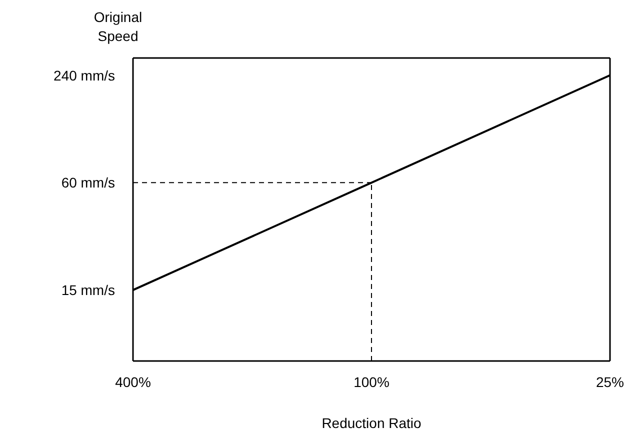 The width and height of the screenshot is (624, 446). What do you see at coordinates (133, 382) in the screenshot?
I see `x-tick-label: 400%` at bounding box center [133, 382].